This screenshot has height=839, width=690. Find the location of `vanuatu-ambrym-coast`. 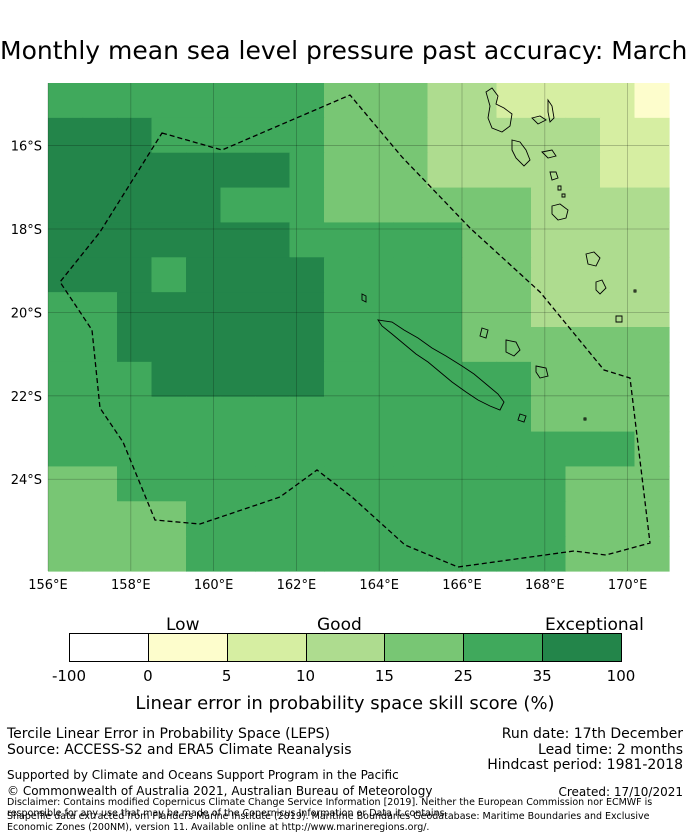

vanuatu-ambrym-coast is located at coordinates (549, 154).